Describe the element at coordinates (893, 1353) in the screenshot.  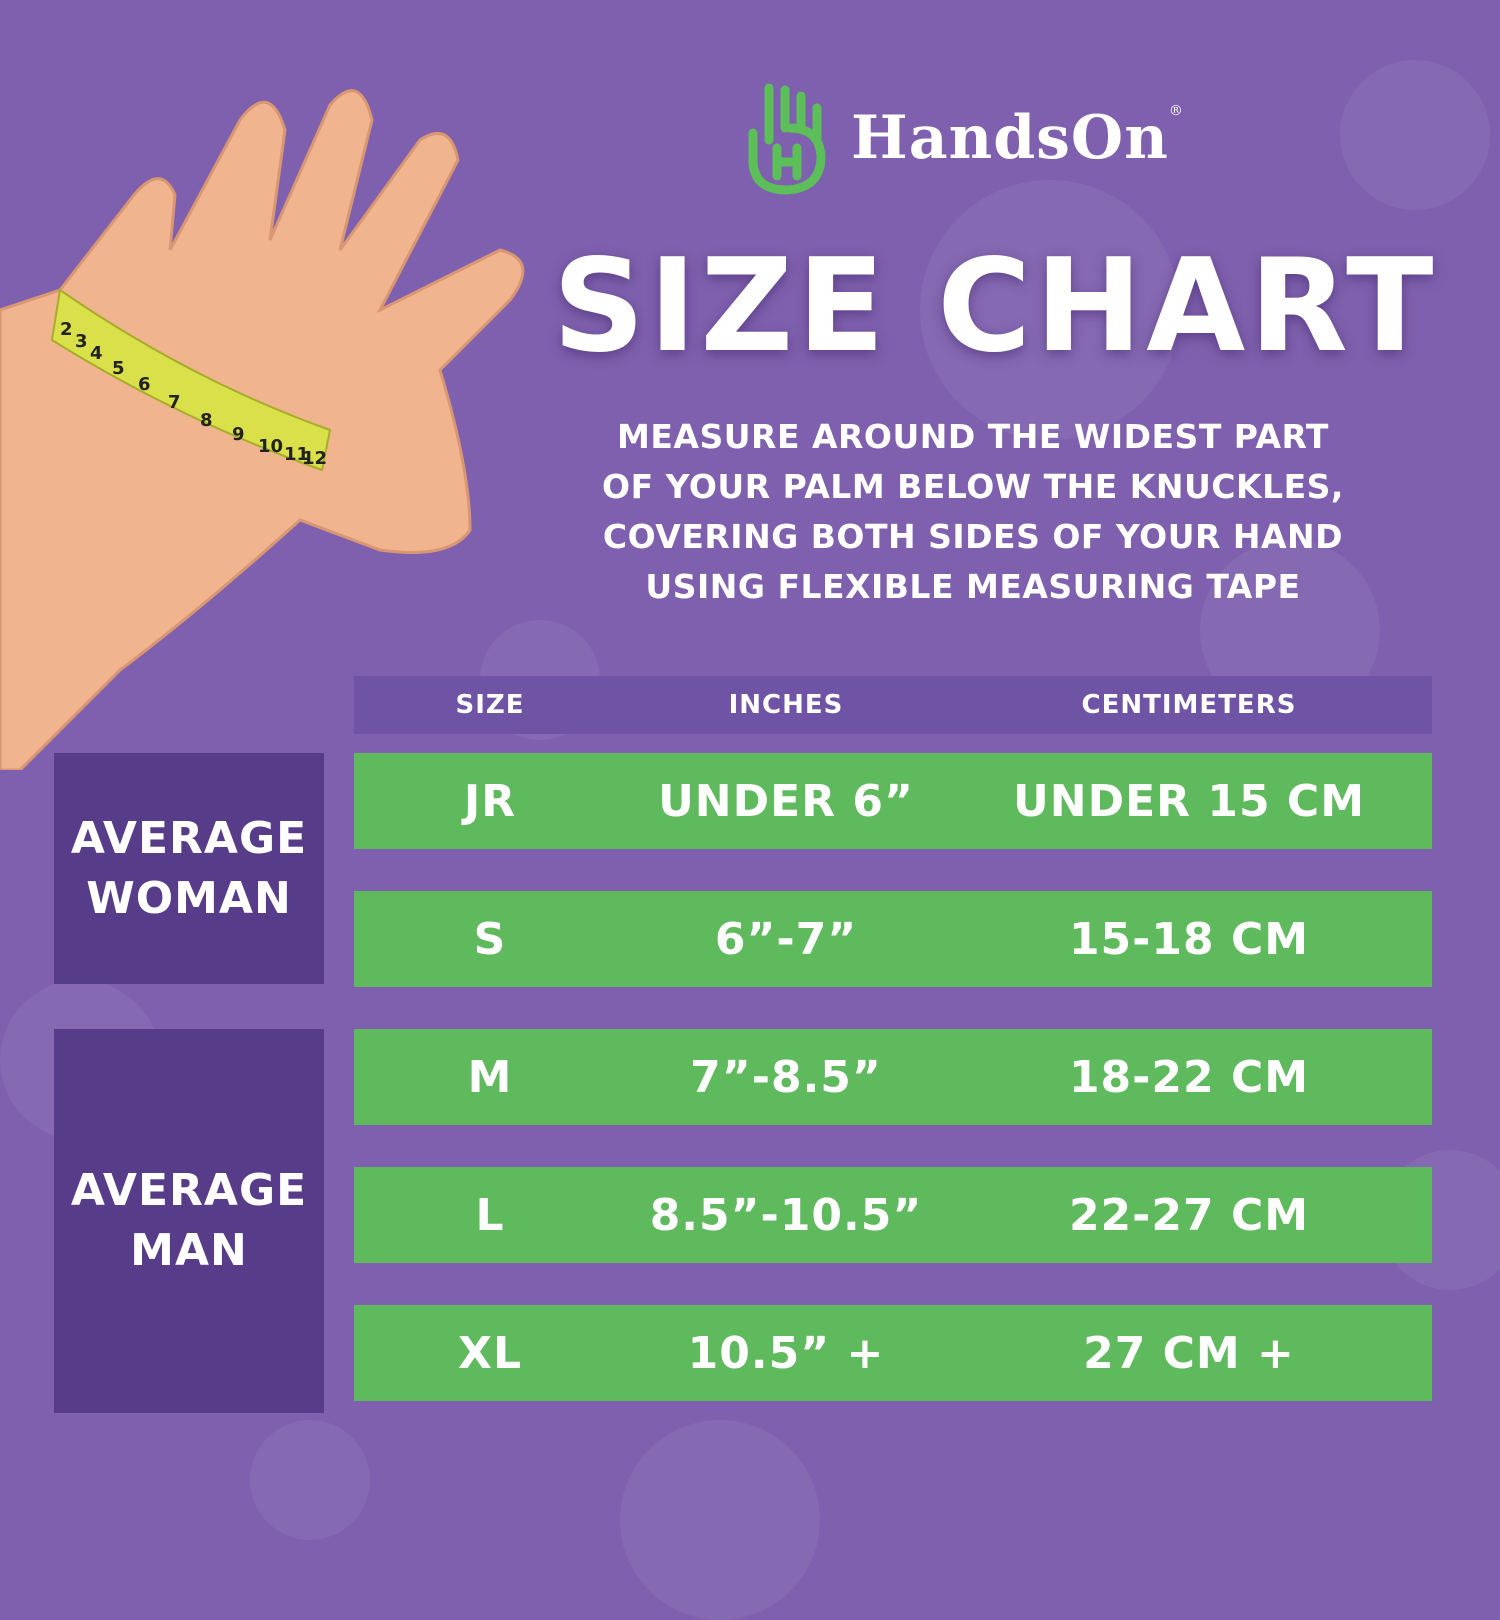
I see `table-row: XL 10.5” + 27 CM +` at that location.